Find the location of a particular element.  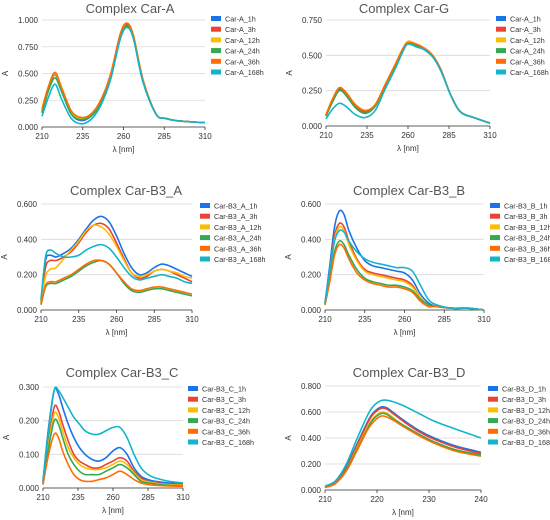

legend-label: Car-A_3h is located at coordinates (525, 29).